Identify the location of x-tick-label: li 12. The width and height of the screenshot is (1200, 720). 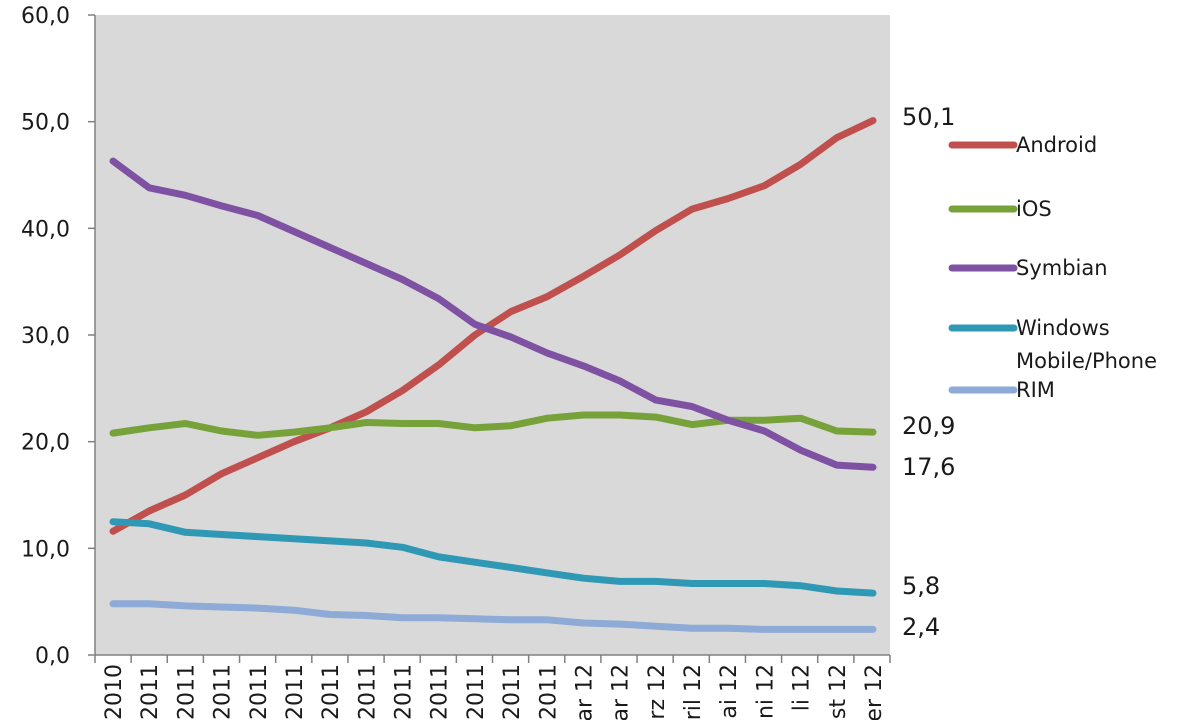
(802, 687).